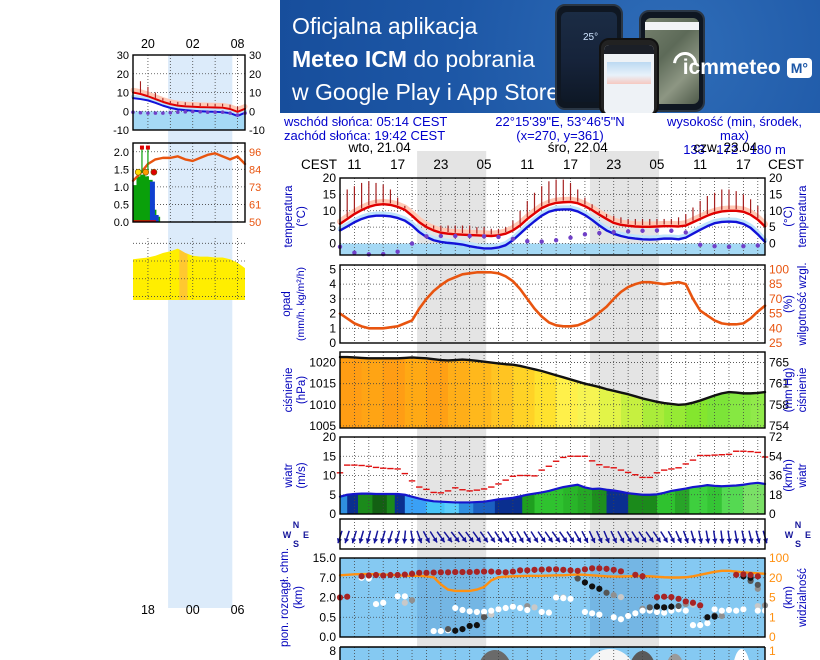  Describe the element at coordinates (255, 223) in the screenshot. I see `svg-text: 50` at that location.